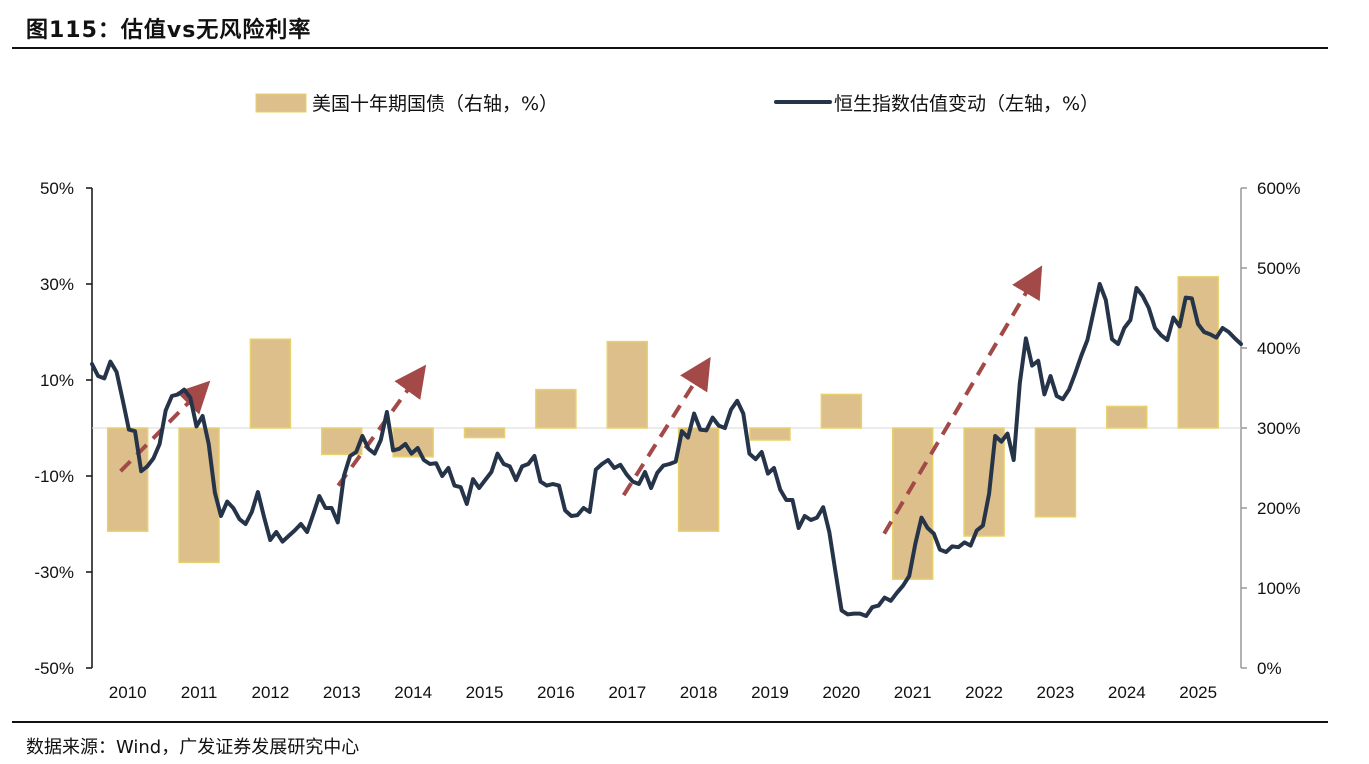 This screenshot has width=1369, height=764. Describe the element at coordinates (413, 692) in the screenshot. I see `x-tick-label: 2014` at that location.